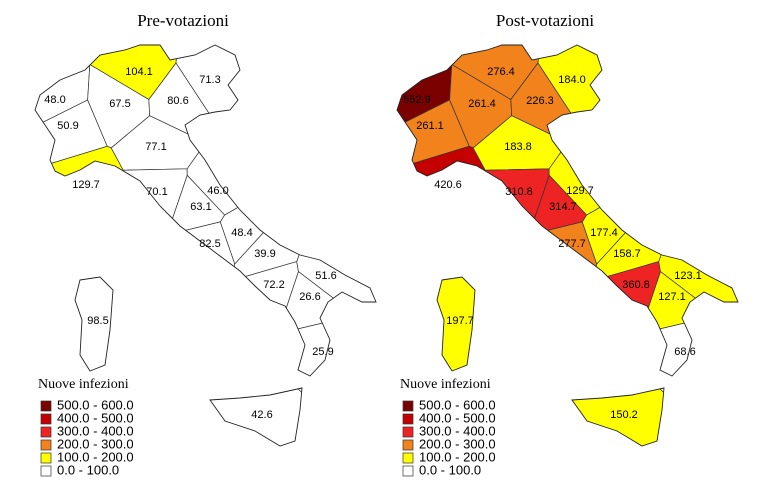 The width and height of the screenshot is (758, 502). Describe the element at coordinates (261, 415) in the screenshot. I see `region-value: 42.6` at that location.